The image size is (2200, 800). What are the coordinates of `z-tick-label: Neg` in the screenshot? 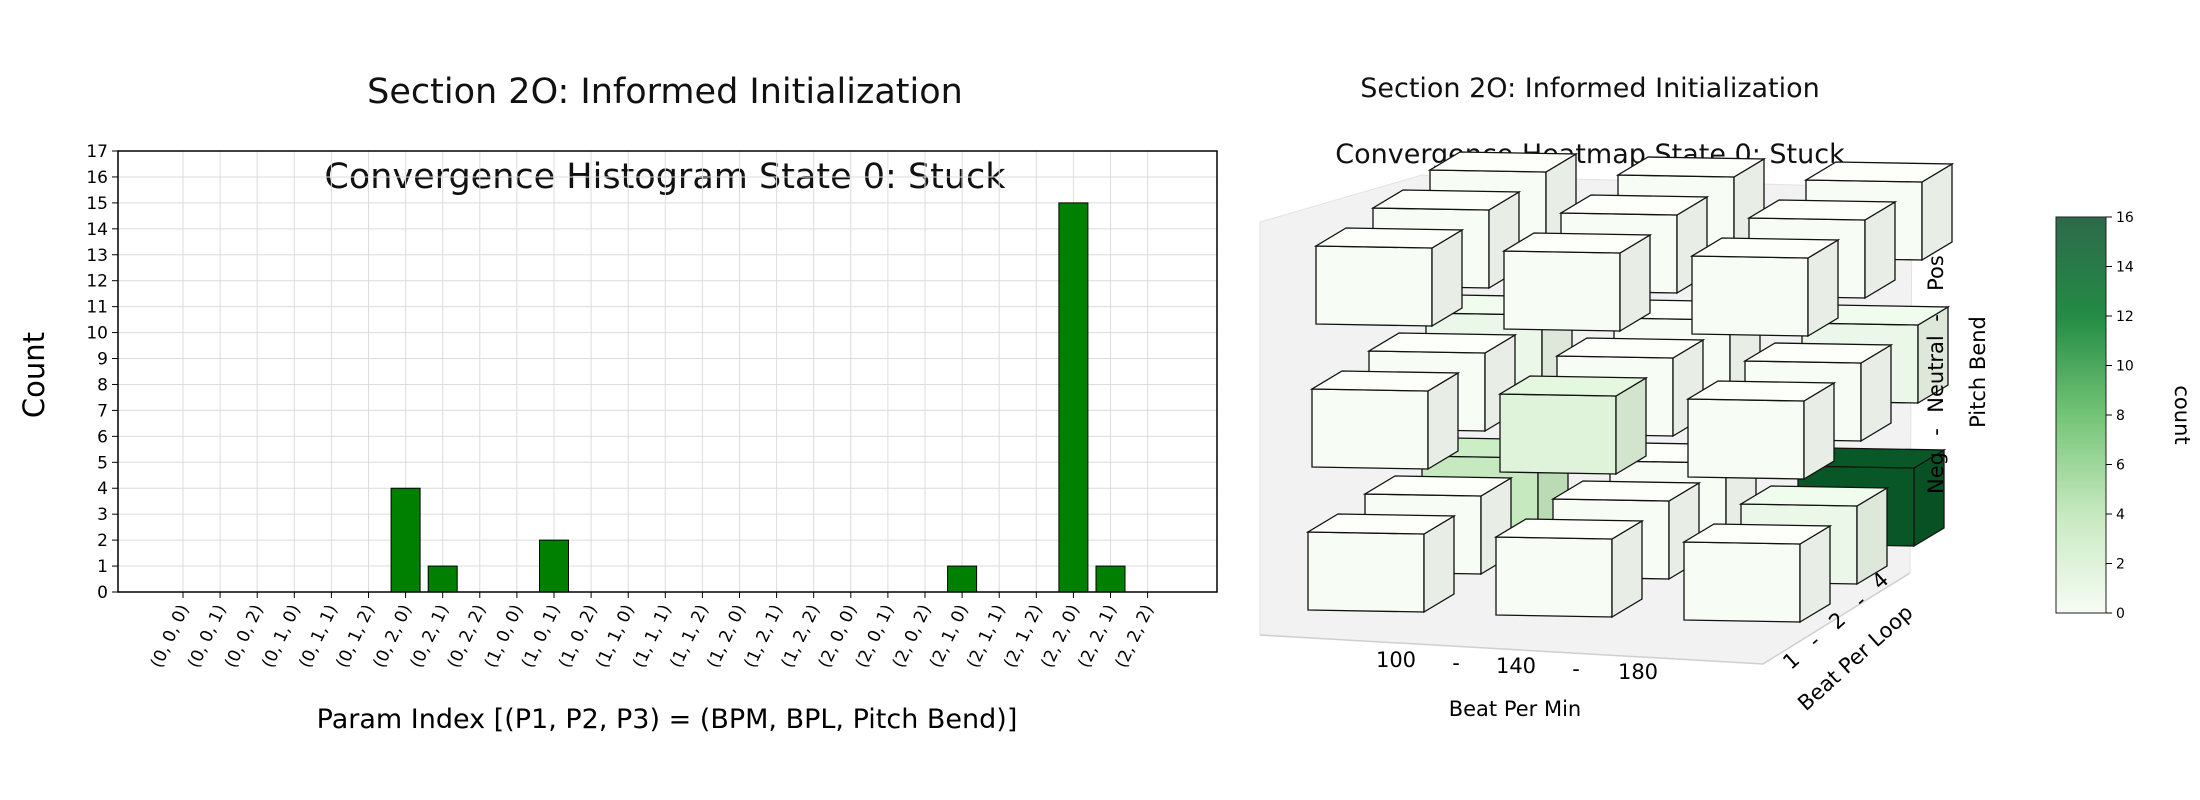 It's located at (1936, 473).